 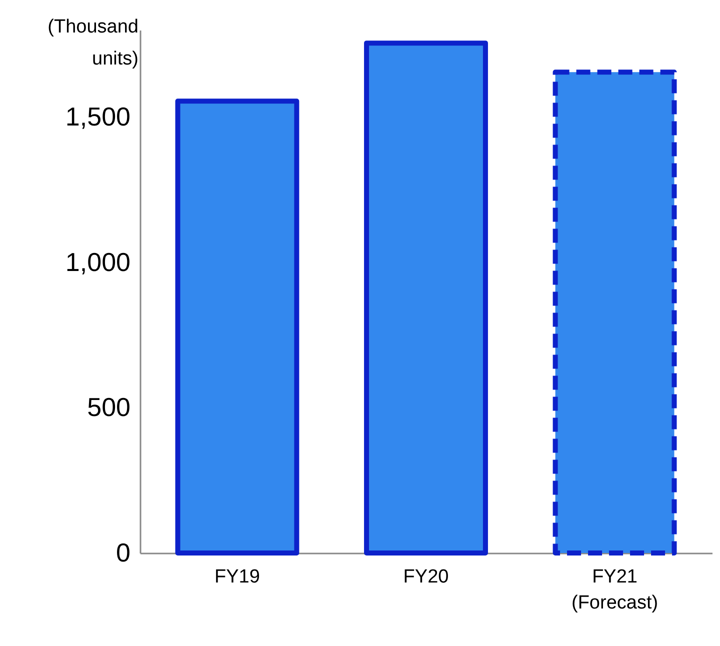 What do you see at coordinates (97, 261) in the screenshot?
I see `y-tick-label: 1,000` at bounding box center [97, 261].